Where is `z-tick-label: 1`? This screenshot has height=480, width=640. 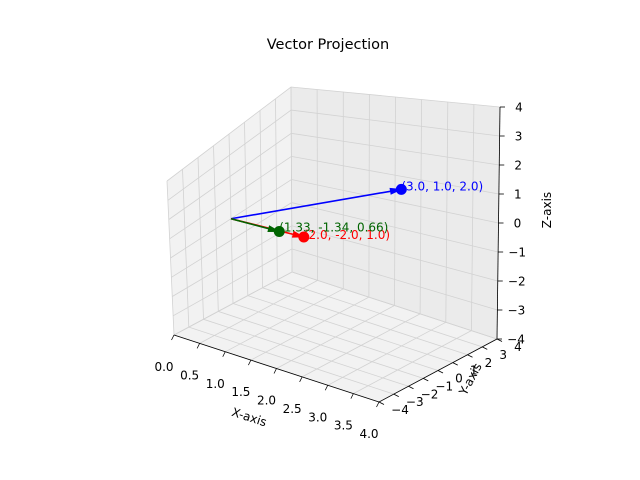 z-tick-label: 1 is located at coordinates (518, 195).